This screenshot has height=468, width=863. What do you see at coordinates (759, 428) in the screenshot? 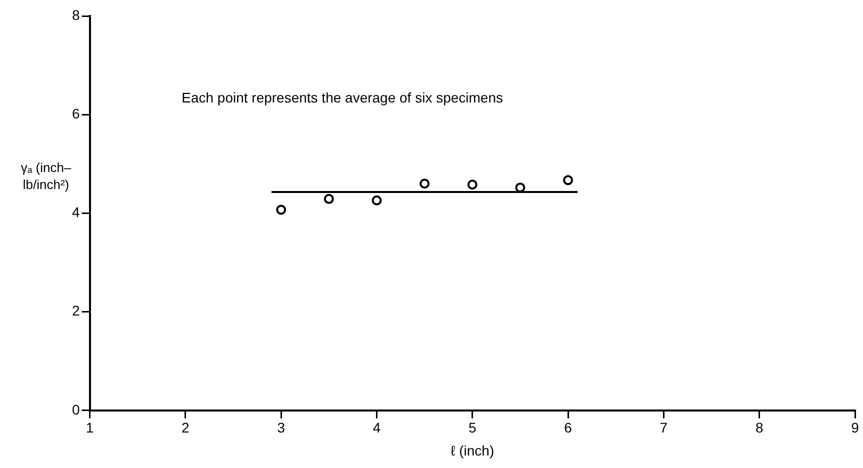
I see `x-tick-label: 8` at bounding box center [759, 428].